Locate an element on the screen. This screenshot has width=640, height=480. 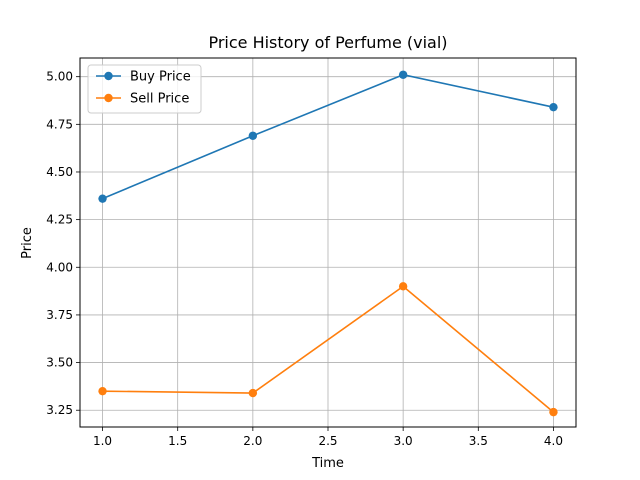
x-tick-label: 1.5 is located at coordinates (177, 441).